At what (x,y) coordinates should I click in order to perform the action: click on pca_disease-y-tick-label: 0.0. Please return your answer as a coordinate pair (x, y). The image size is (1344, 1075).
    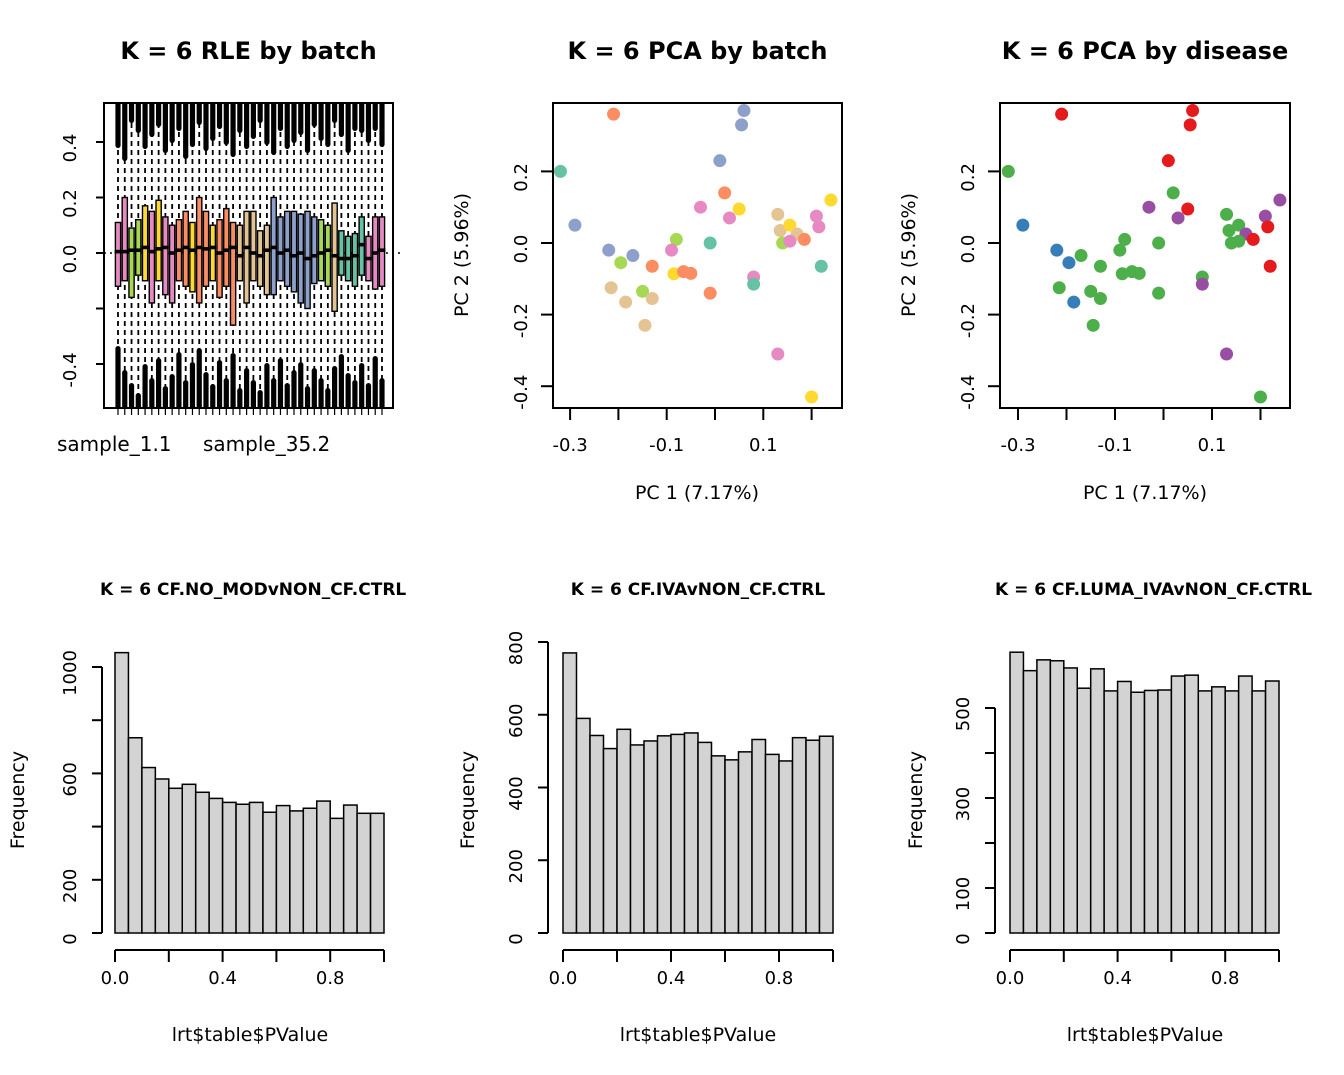
    Looking at the image, I should click on (968, 249).